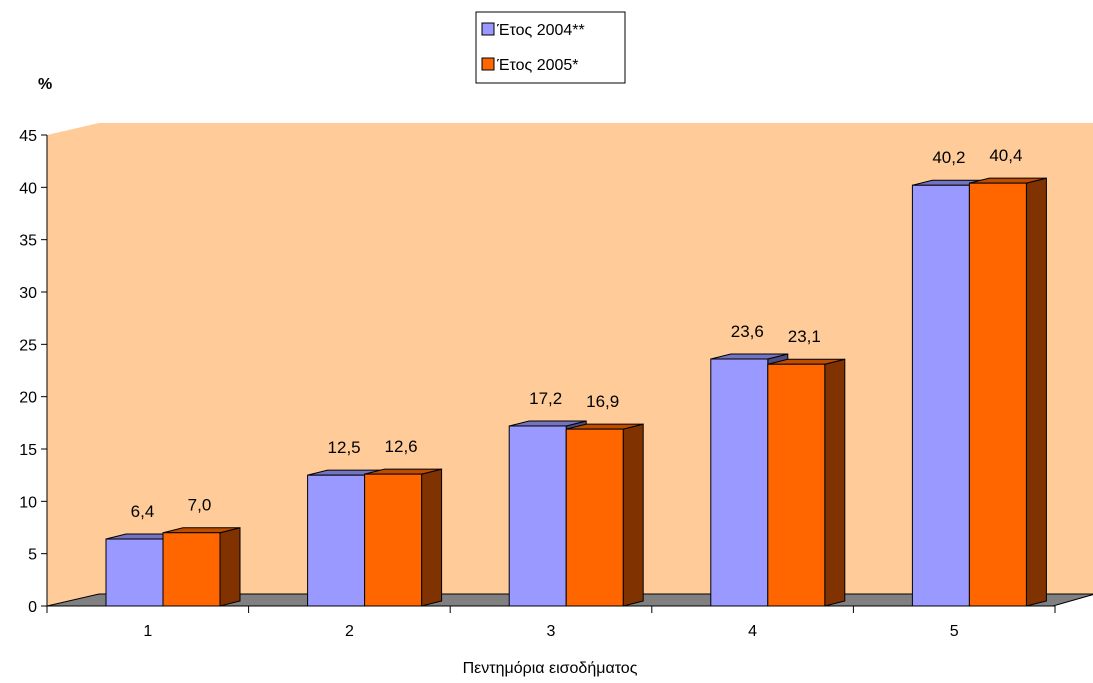 The image size is (1093, 683). Describe the element at coordinates (752, 631) in the screenshot. I see `x-tick-label: 4` at that location.